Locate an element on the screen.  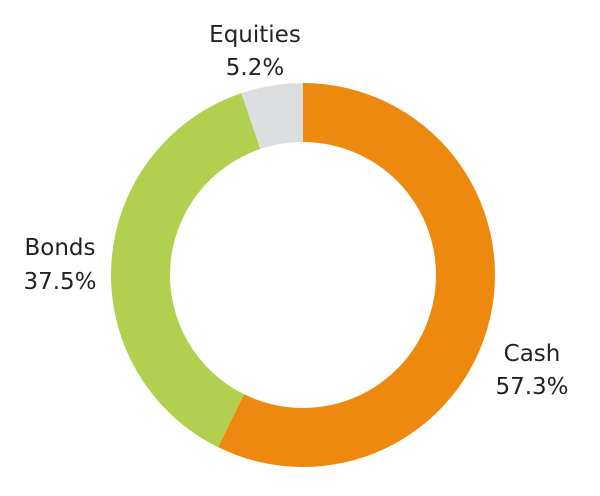
donut-slice-equities is located at coordinates (272, 116).